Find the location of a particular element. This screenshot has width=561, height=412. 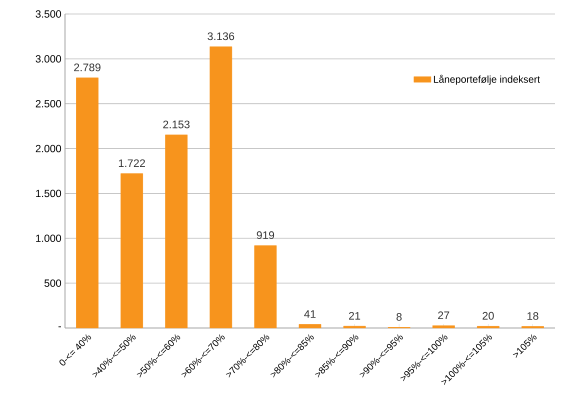

y-tick-label: 2.500 is located at coordinates (49, 104).